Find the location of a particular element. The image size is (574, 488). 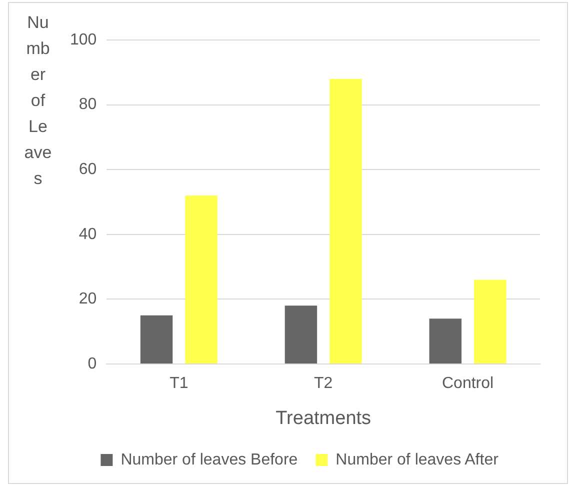

x-axis-title: Treatments is located at coordinates (324, 418).